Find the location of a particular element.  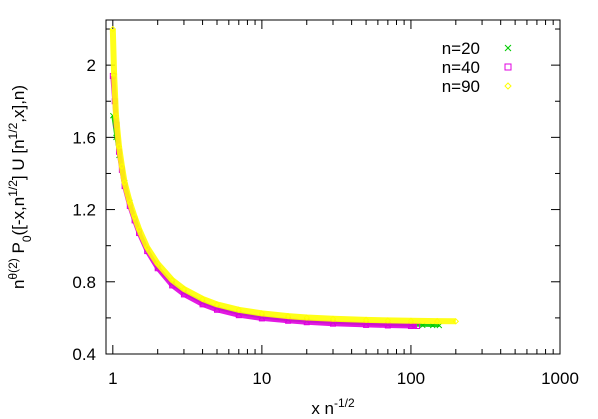

x-axis-label: x n-1/2 is located at coordinates (333, 407).